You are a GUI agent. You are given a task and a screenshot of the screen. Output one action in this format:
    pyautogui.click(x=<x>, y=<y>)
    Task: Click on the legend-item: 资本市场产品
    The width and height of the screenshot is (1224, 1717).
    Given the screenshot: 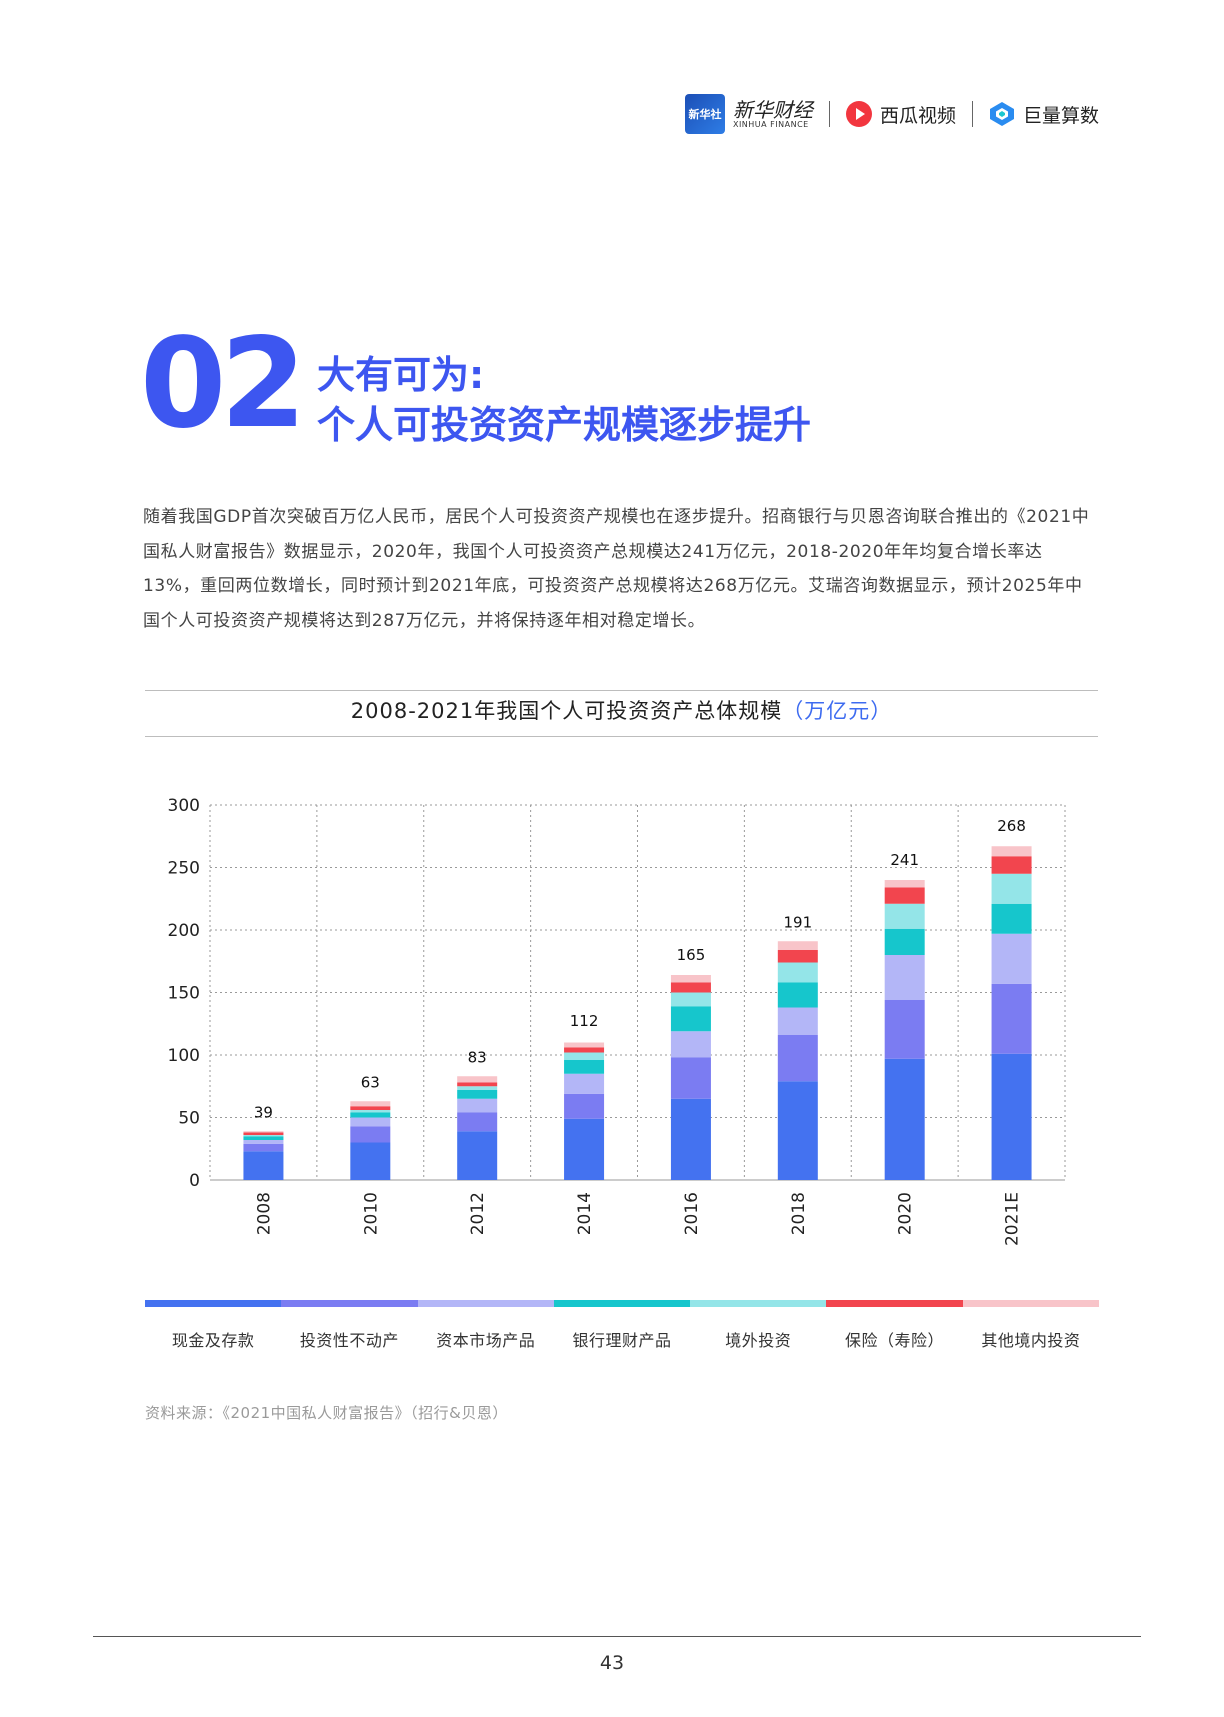 What is the action you would take?
    pyautogui.click(x=485, y=1325)
    